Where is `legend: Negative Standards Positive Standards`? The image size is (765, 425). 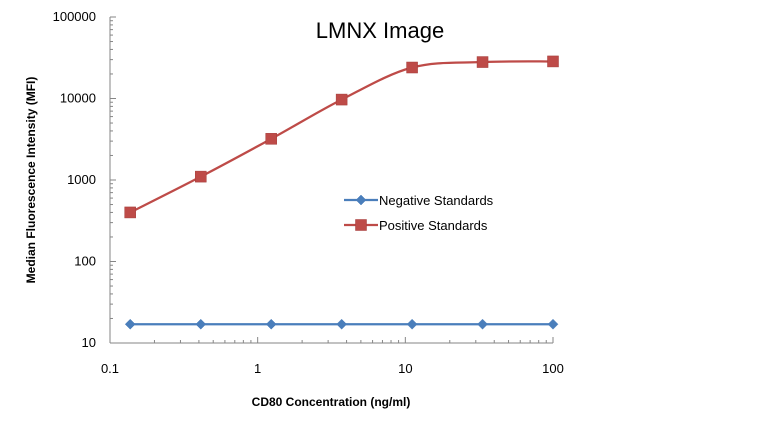 legend: Negative Standards Positive Standards is located at coordinates (419, 213).